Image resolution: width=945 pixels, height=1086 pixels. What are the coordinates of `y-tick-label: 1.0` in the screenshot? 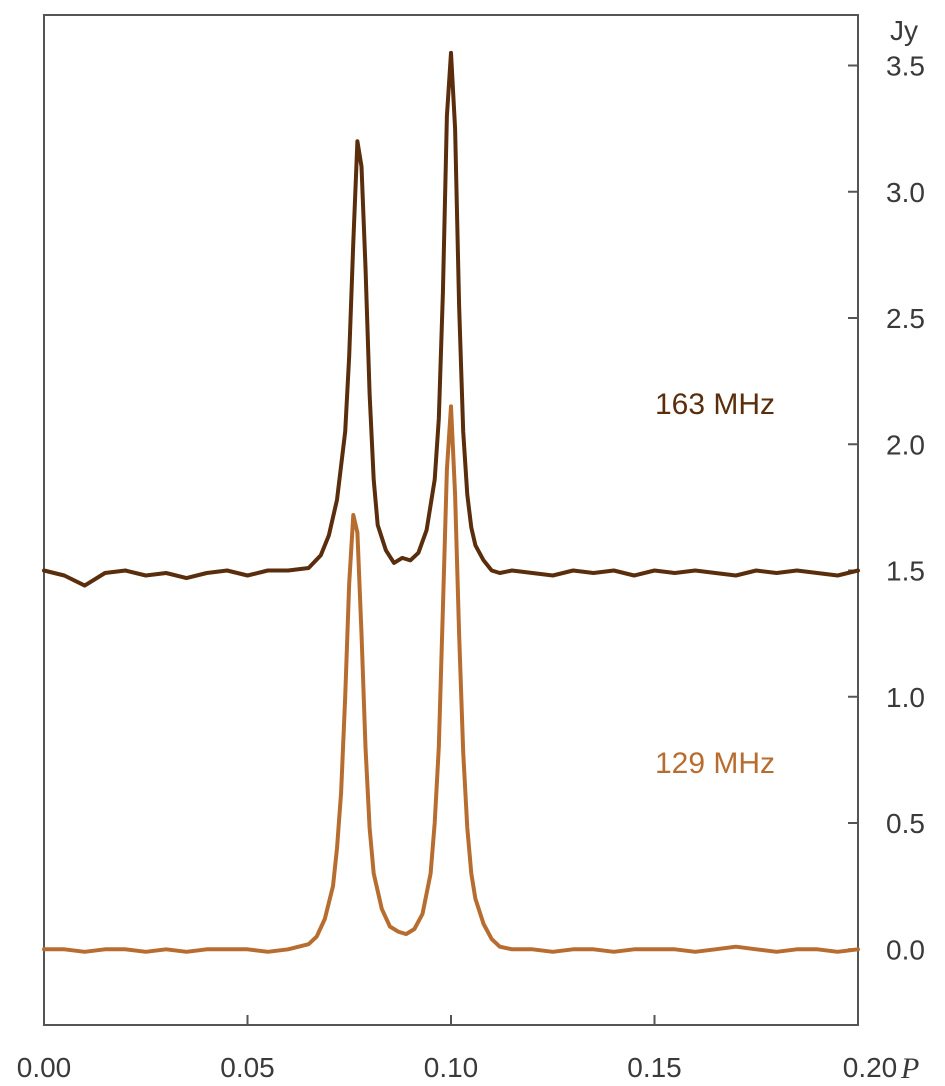 It's located at (905, 697).